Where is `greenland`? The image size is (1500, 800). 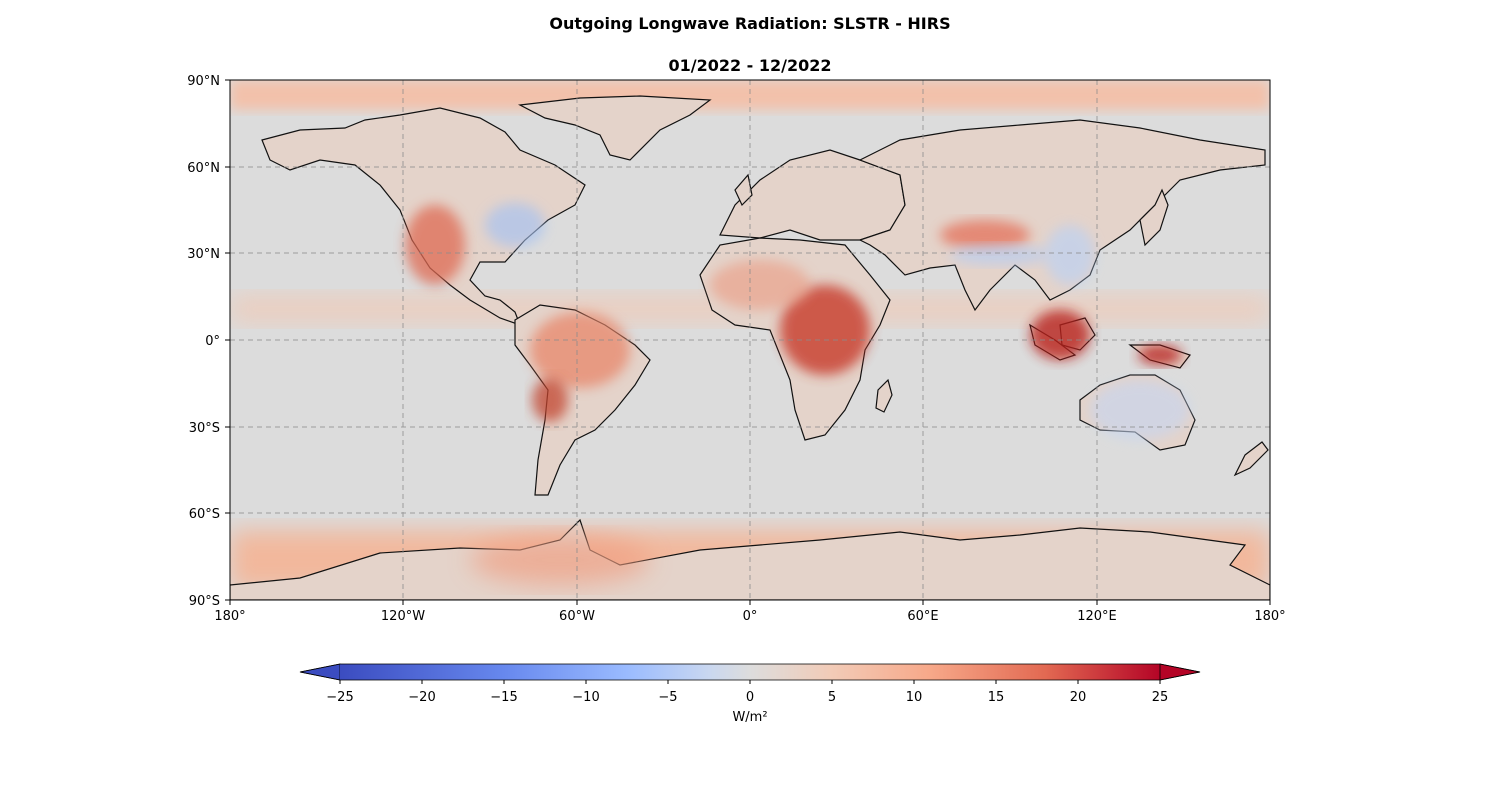
greenland is located at coordinates (614, 128).